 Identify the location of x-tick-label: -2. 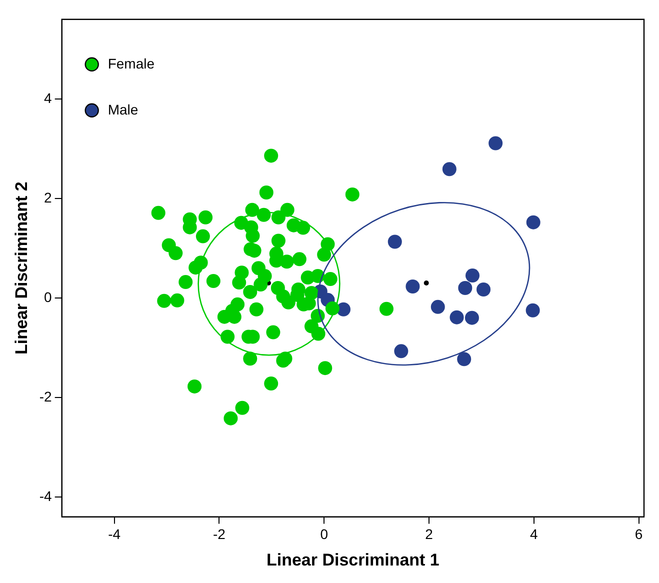
(219, 534).